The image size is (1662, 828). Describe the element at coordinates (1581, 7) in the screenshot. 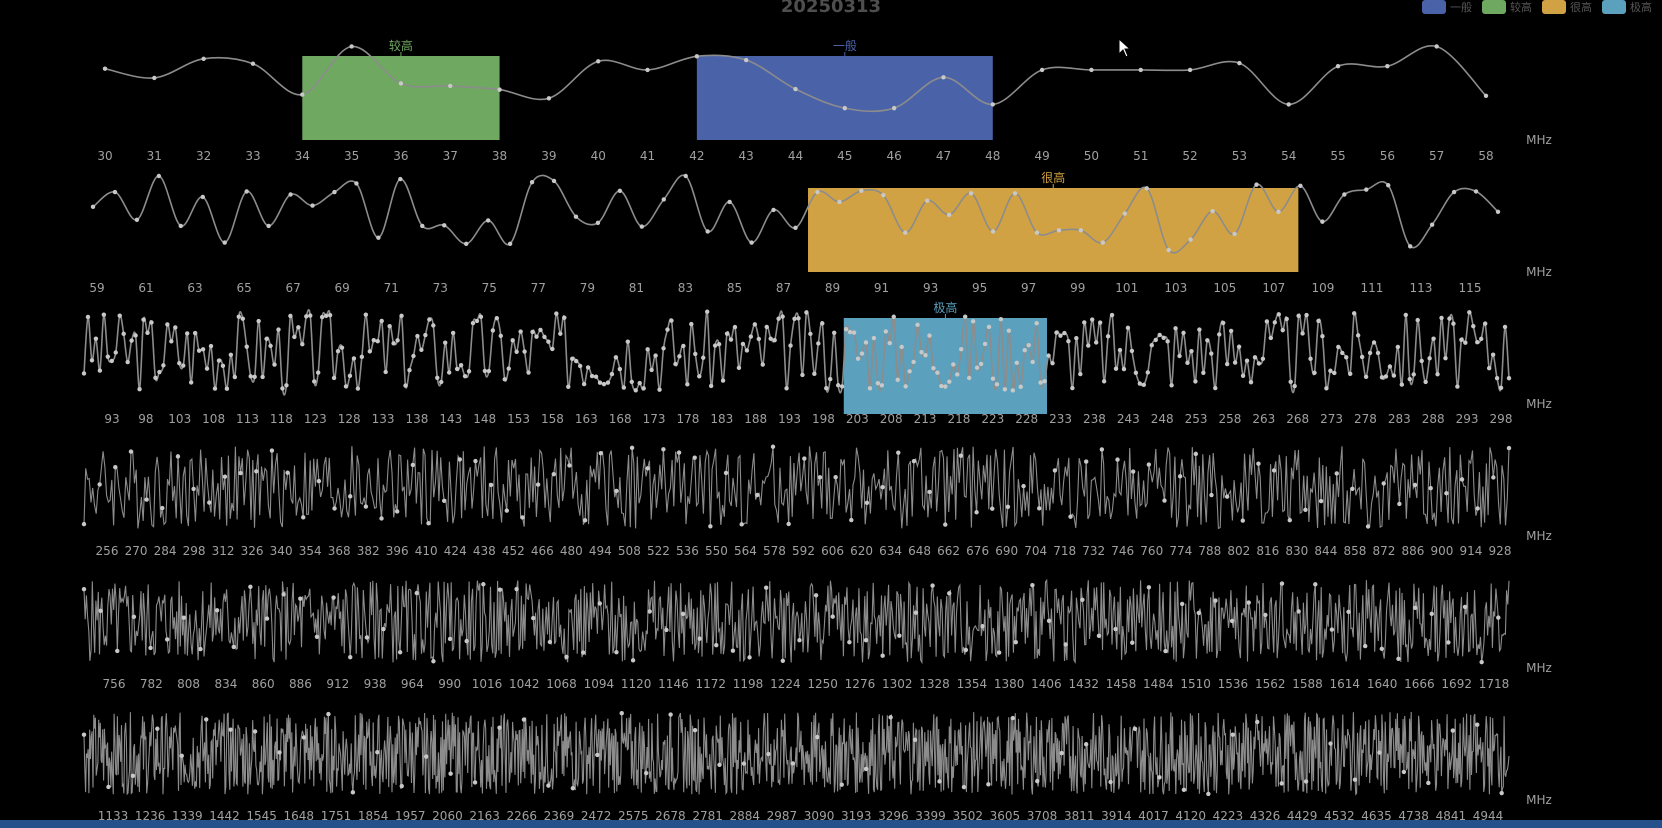

I see `legend-label: 很高` at that location.